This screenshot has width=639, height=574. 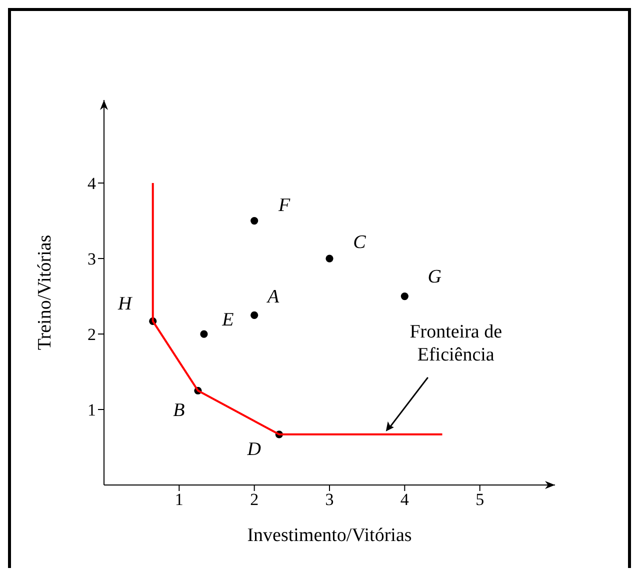 What do you see at coordinates (456, 343) in the screenshot?
I see `annotation: Fronteira de Eficiência` at bounding box center [456, 343].